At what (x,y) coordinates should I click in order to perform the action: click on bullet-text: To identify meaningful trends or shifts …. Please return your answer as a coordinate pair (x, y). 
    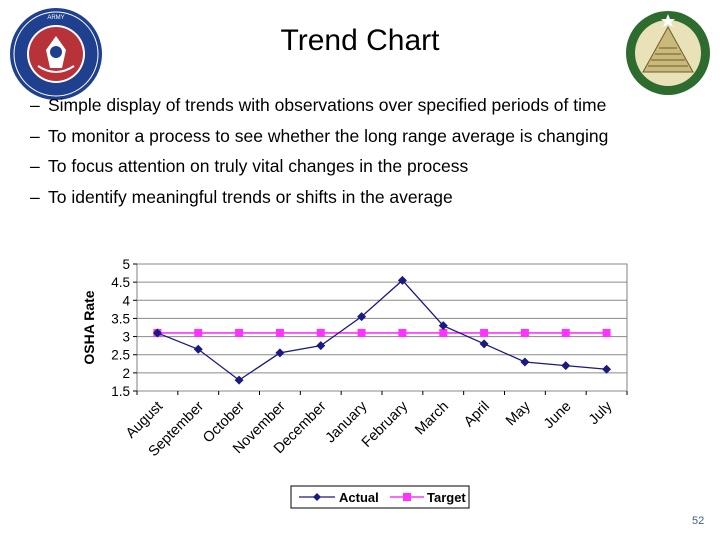
    Looking at the image, I should click on (250, 196).